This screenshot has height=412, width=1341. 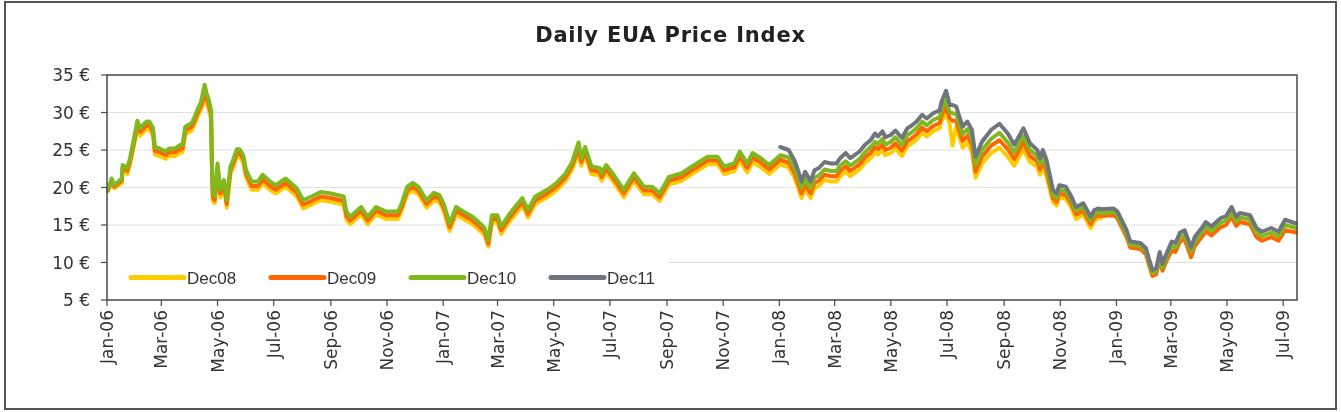 What do you see at coordinates (71, 150) in the screenshot?
I see `y-tick-label: 25 €` at bounding box center [71, 150].